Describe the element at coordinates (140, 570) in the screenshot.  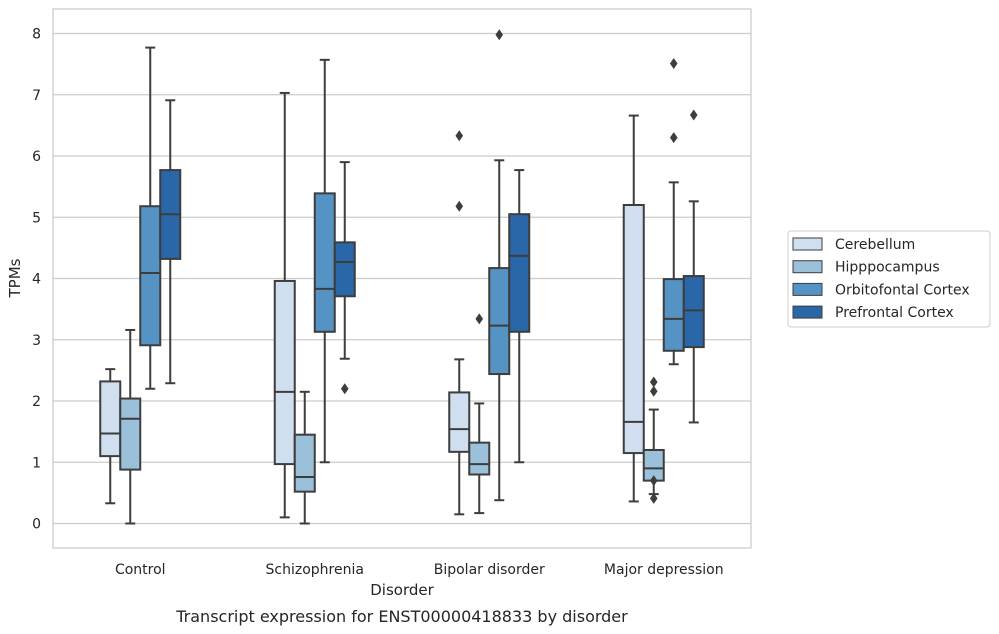
I see `x-tick-label: Control` at that location.